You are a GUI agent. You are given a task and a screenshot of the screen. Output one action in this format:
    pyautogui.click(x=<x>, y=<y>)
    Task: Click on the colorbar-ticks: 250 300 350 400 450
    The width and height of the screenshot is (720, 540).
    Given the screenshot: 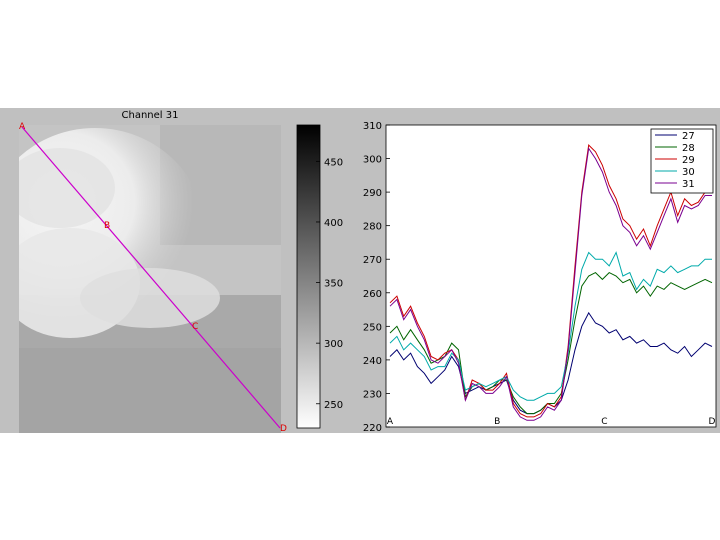 What is the action you would take?
    pyautogui.click(x=329, y=284)
    